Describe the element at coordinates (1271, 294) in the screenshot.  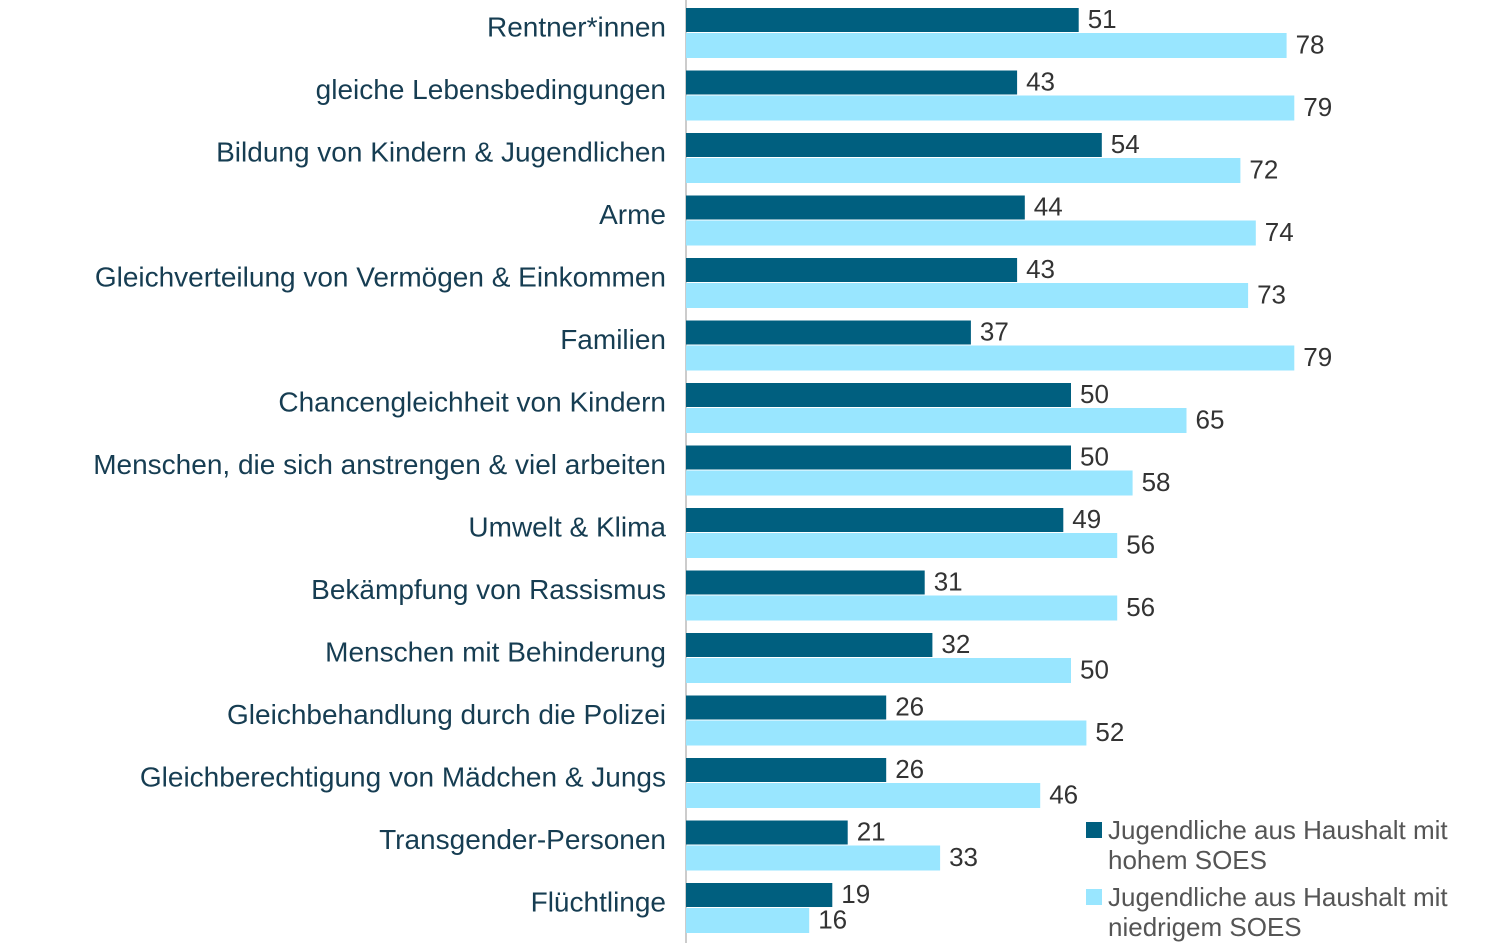
I see `value-label: 73` at that location.